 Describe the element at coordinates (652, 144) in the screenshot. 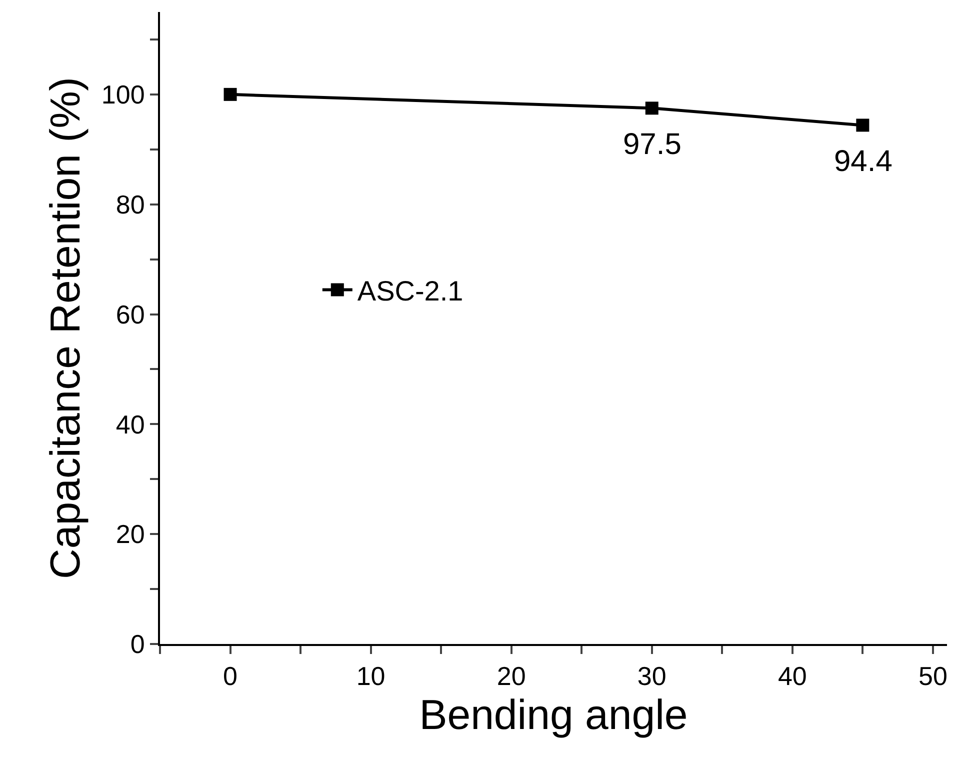

I see `data-label: 97.5` at that location.